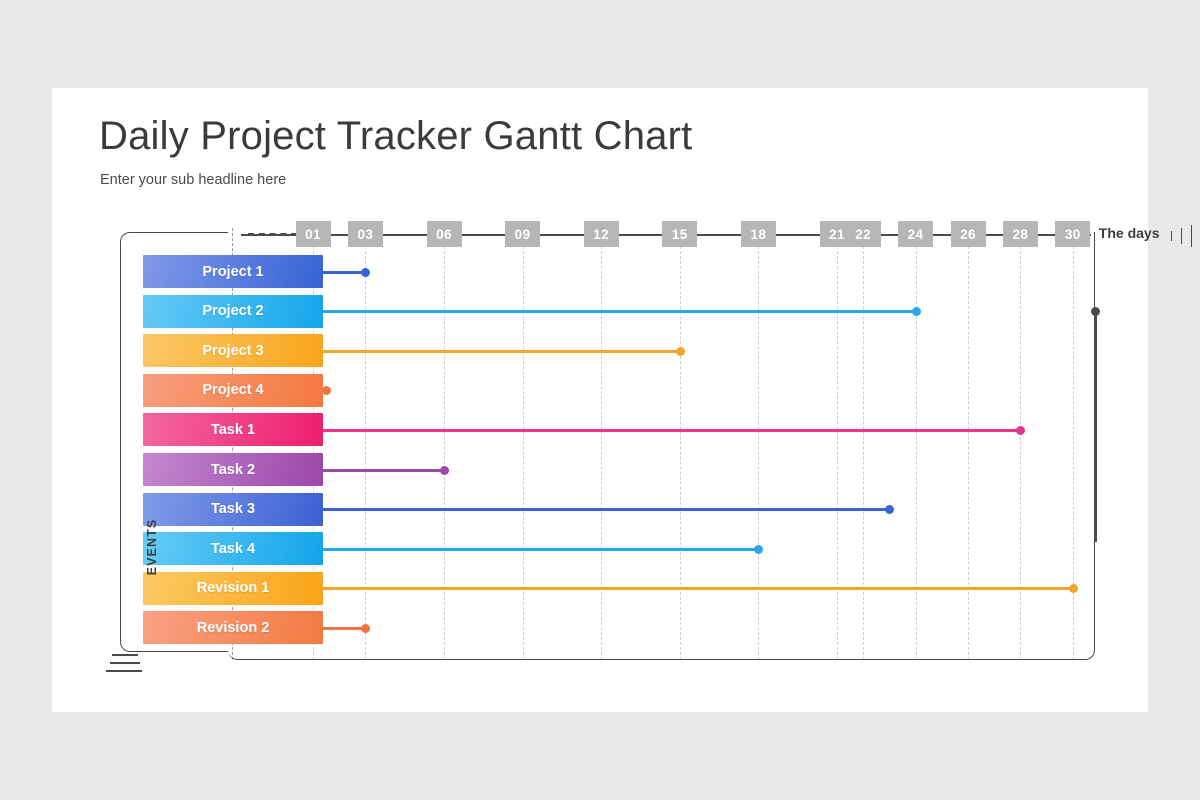  What do you see at coordinates (233, 271) in the screenshot?
I see `task-label-bar: Project 1` at bounding box center [233, 271].